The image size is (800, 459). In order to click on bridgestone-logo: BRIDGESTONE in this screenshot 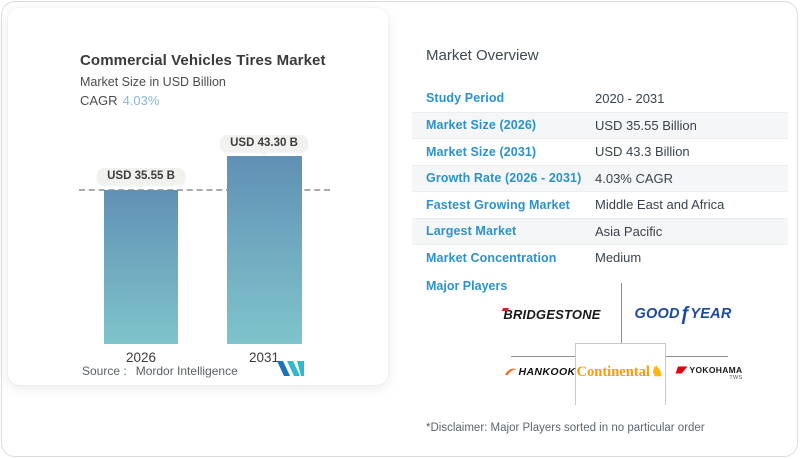, I will do `click(551, 314)`.